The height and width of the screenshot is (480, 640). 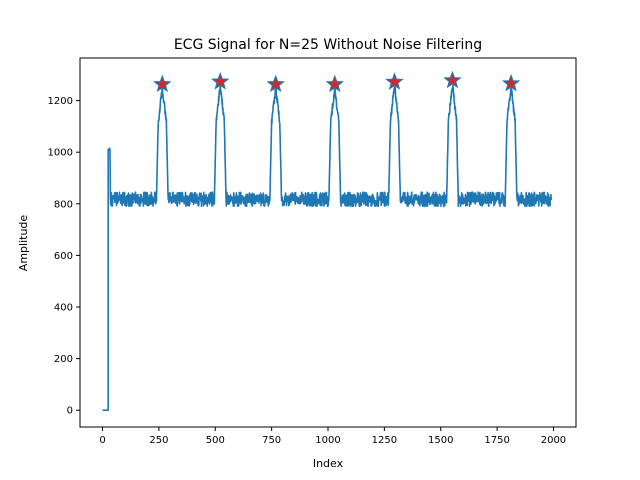 I want to click on y-axis: 0 200 400 600 800 1000 1200, so click(x=64, y=256).